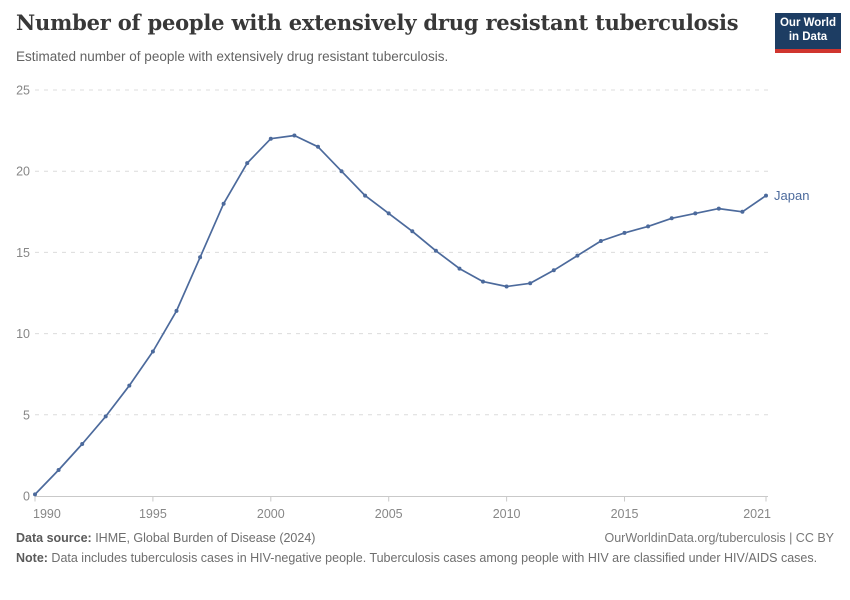  I want to click on owid-logo-line2: in Data, so click(808, 37).